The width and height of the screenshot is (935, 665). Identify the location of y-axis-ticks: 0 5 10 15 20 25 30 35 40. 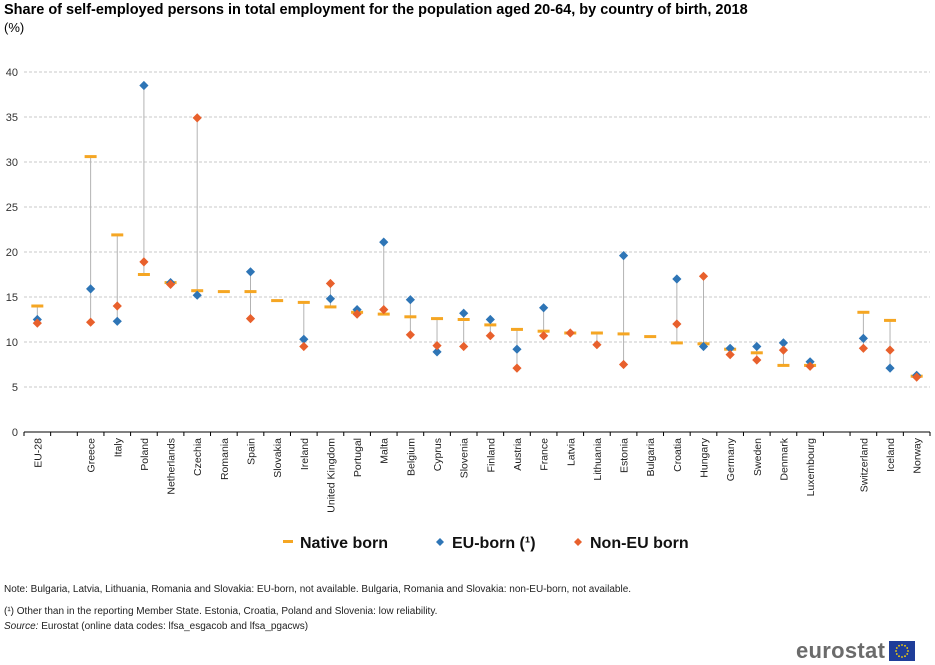
(12, 253).